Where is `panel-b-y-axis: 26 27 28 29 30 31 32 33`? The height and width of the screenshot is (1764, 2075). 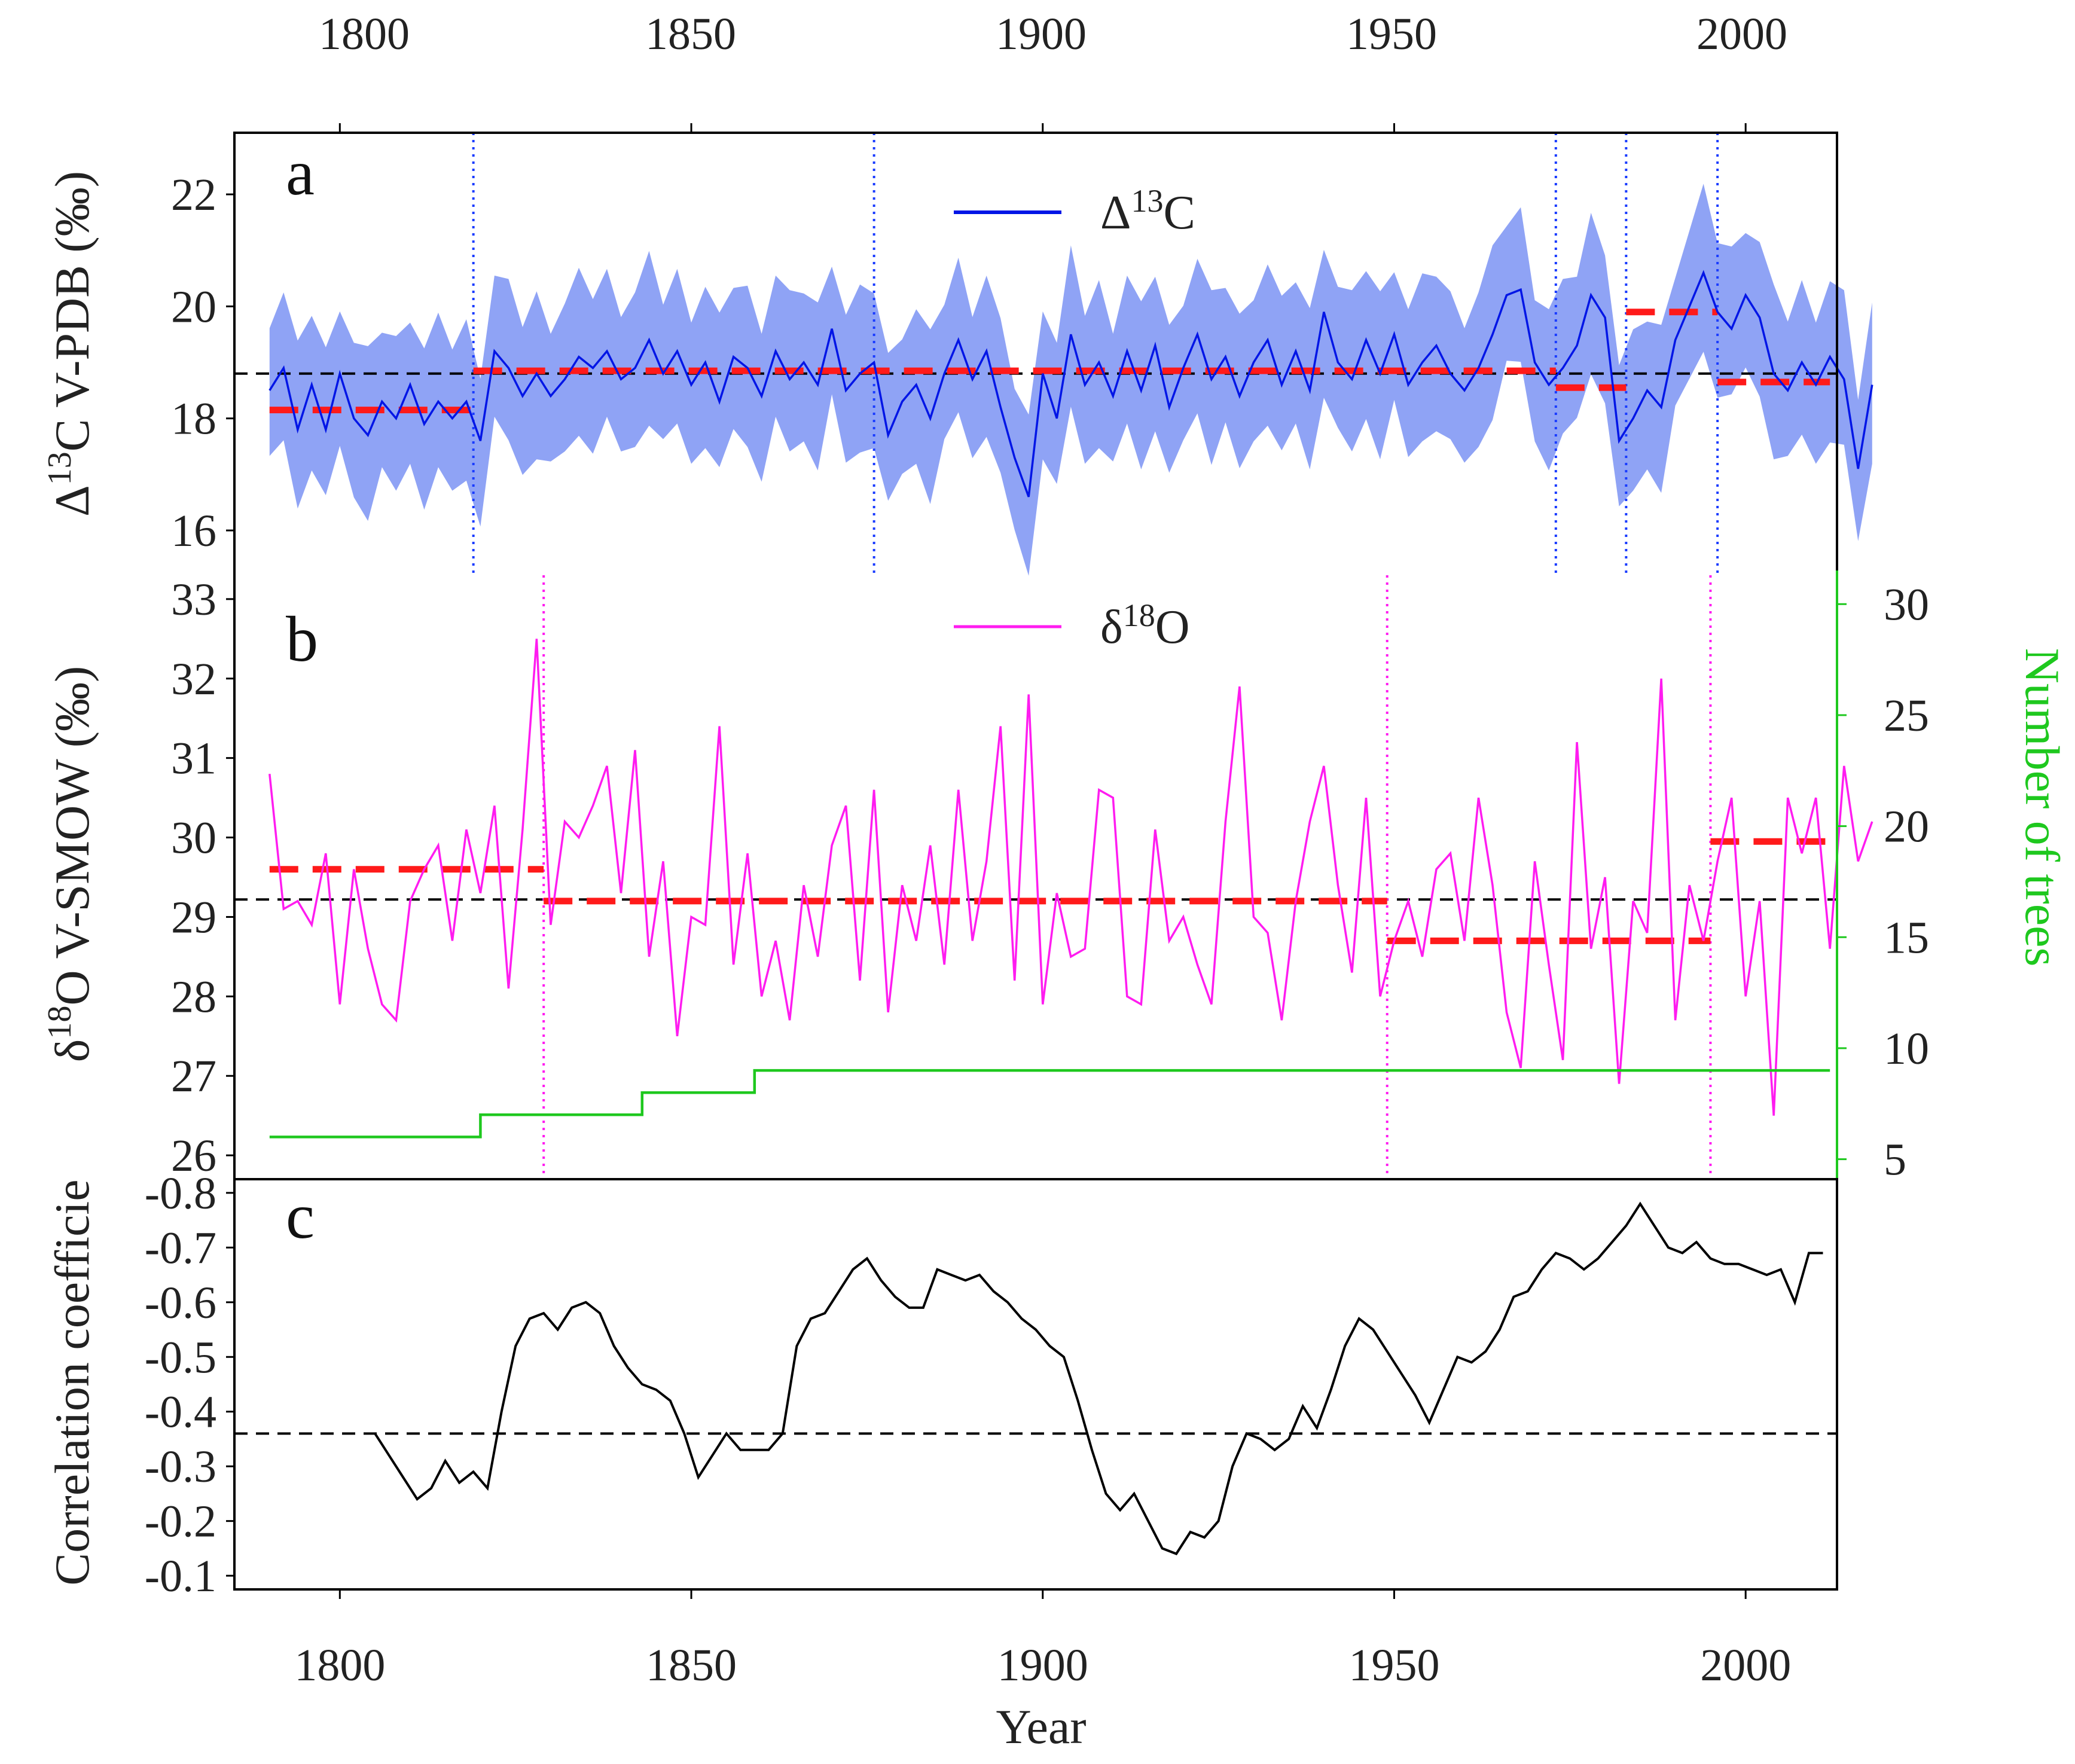
panel-b-y-axis: 26 27 28 29 30 31 32 33 is located at coordinates (194, 878).